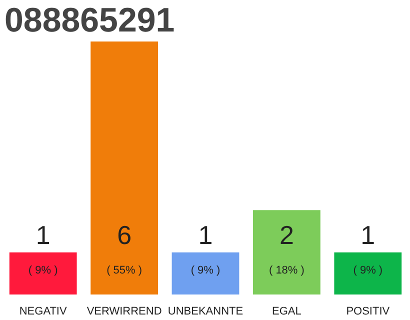  Describe the element at coordinates (287, 312) in the screenshot. I see `x-tick-label: EGAL` at that location.